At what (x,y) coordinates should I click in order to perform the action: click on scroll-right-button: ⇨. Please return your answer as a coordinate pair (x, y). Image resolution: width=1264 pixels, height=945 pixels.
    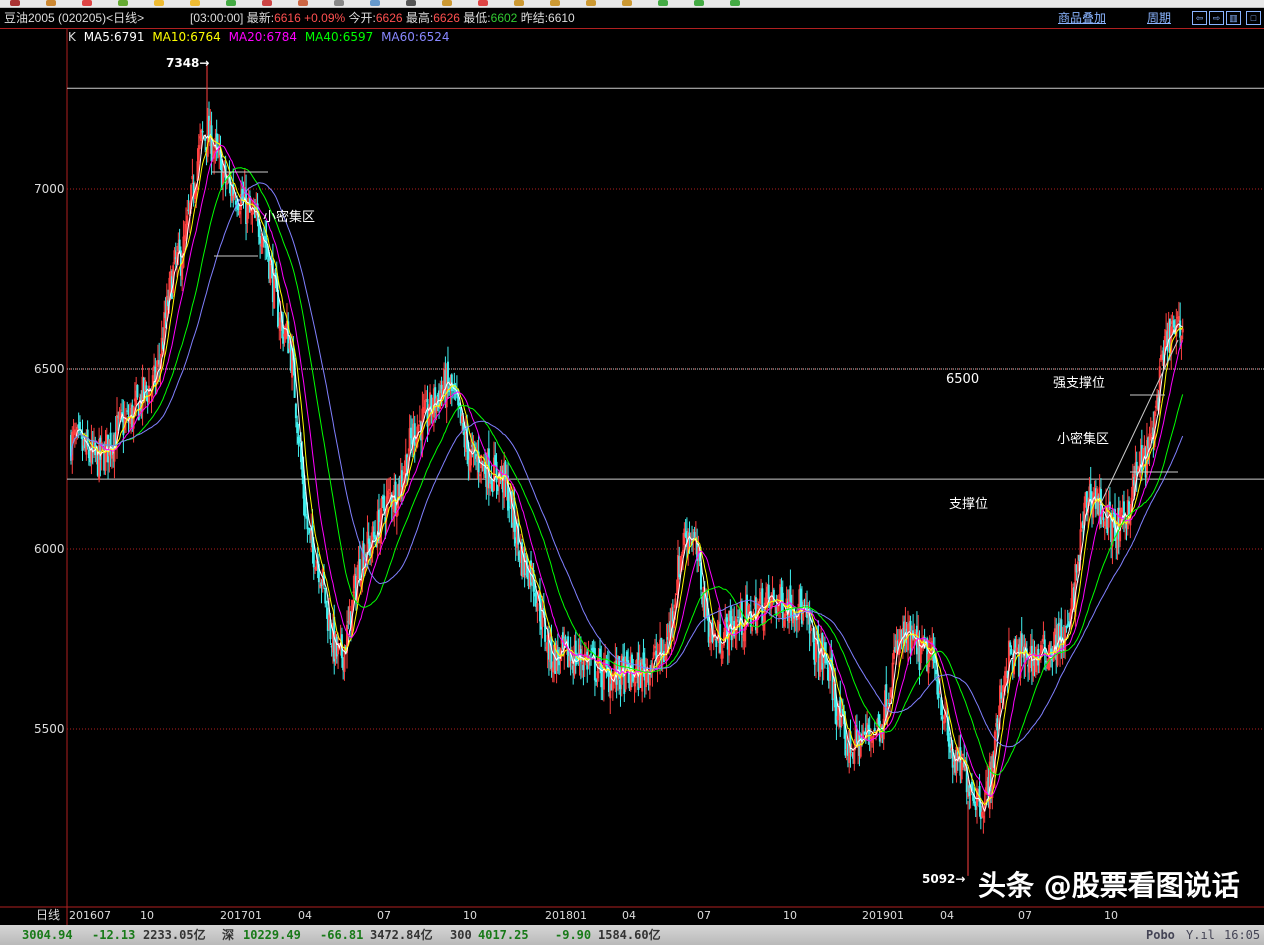
    Looking at the image, I should click on (1216, 18).